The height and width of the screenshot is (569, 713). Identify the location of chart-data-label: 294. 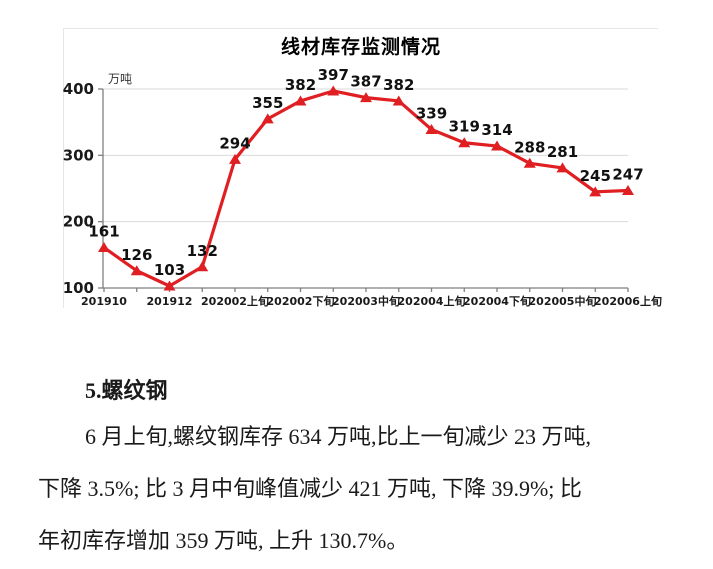
(234, 143).